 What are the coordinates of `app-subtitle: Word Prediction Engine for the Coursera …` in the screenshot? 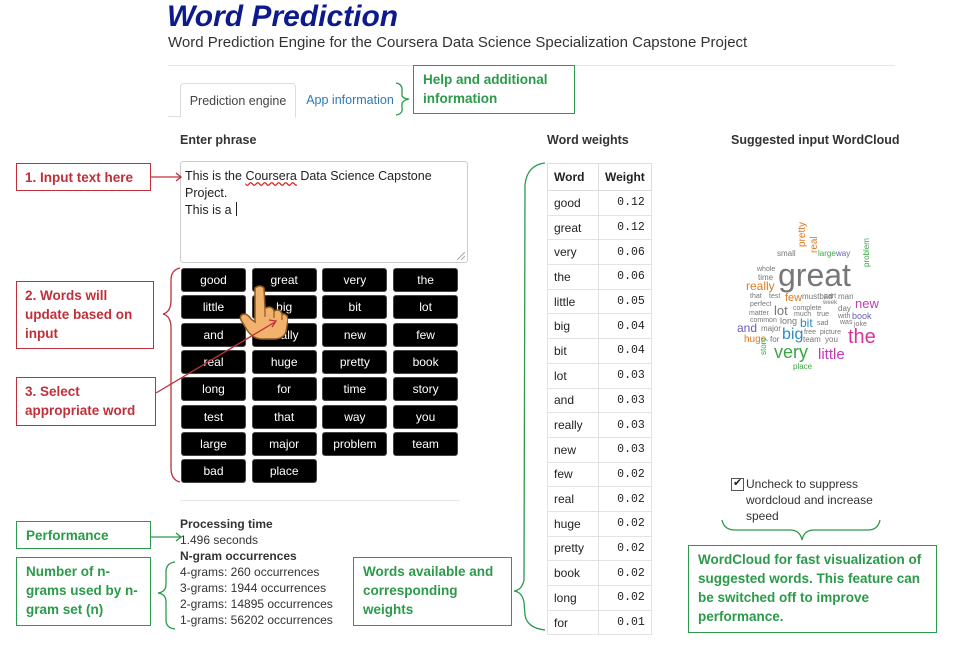 It's located at (458, 42).